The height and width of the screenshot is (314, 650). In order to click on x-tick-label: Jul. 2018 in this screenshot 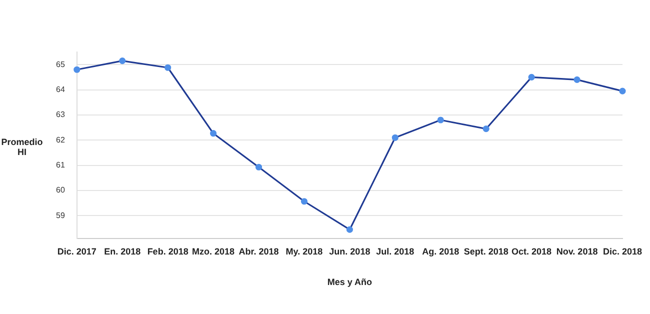, I will do `click(395, 251)`.